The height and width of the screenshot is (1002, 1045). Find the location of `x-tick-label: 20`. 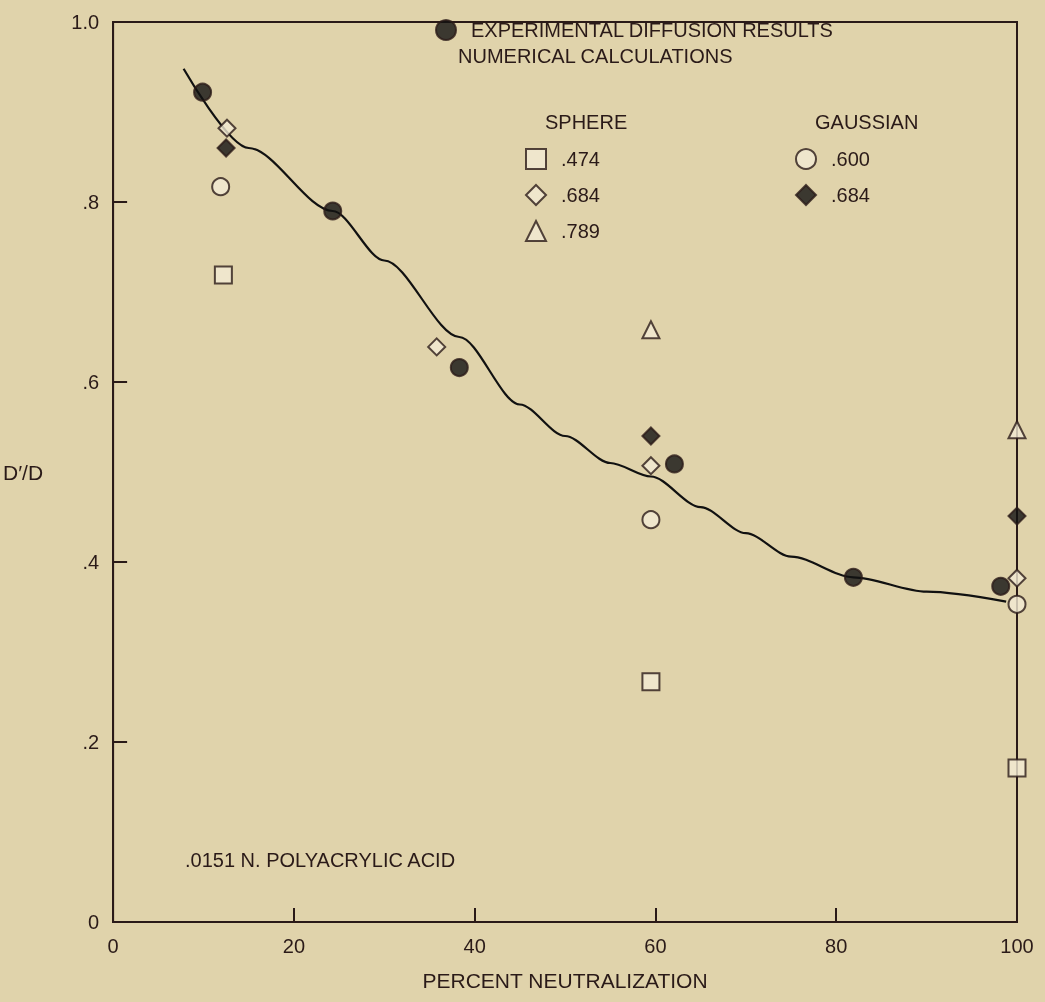

x-tick-label: 20 is located at coordinates (294, 946).